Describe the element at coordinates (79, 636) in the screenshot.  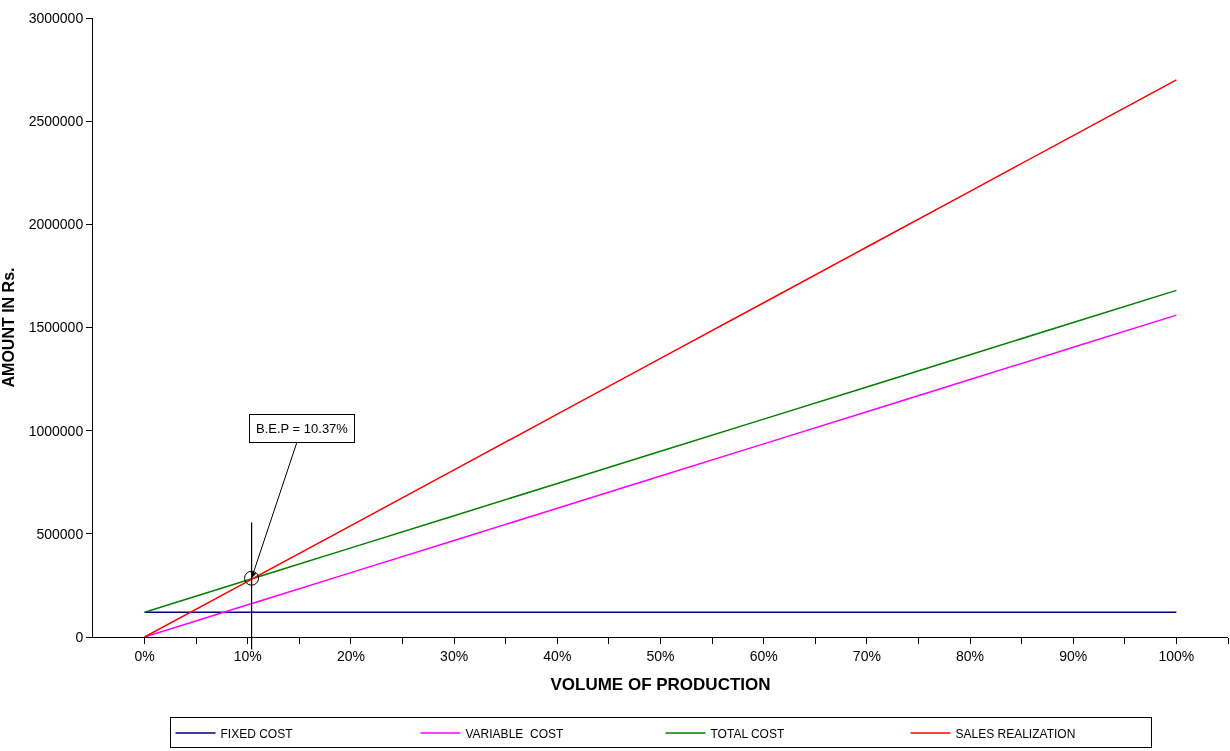
I see `y-tick-label: 0` at that location.